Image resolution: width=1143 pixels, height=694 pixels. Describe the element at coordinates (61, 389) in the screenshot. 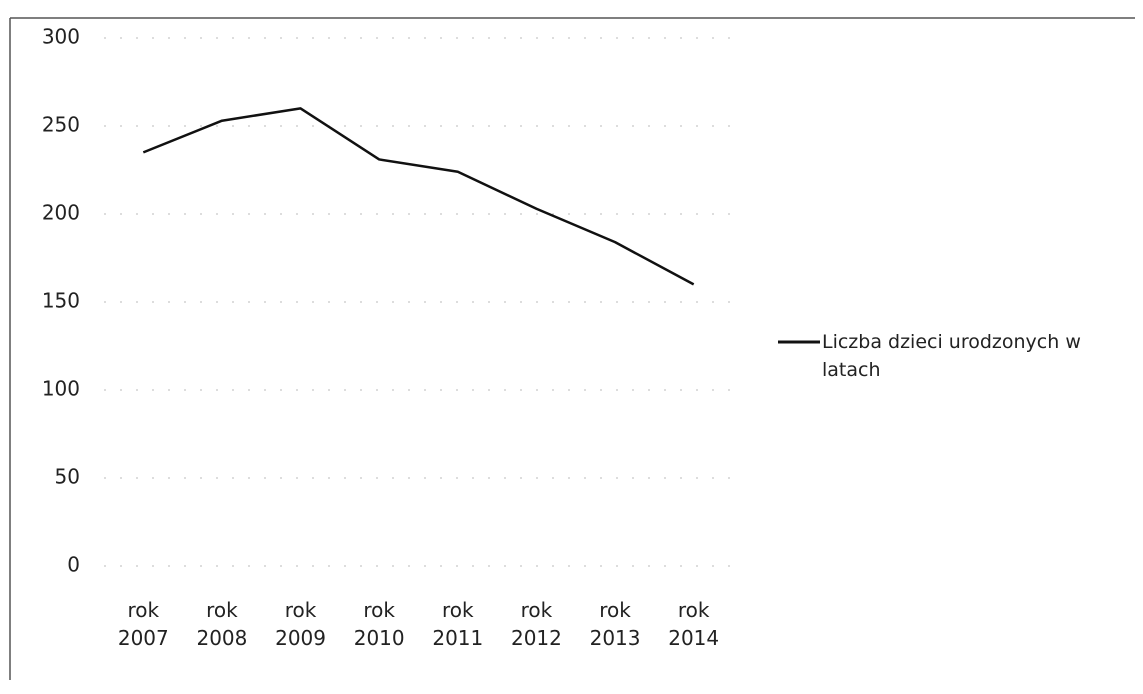

I see `y-tick-label: 100` at that location.